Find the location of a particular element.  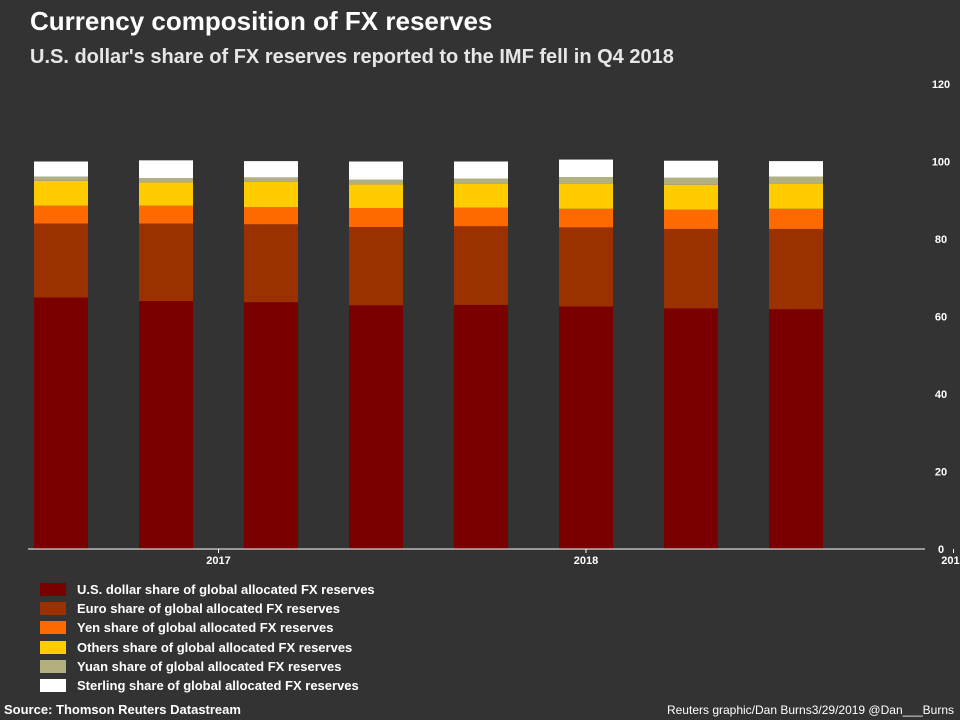

y-tick-label: 40 is located at coordinates (941, 395).